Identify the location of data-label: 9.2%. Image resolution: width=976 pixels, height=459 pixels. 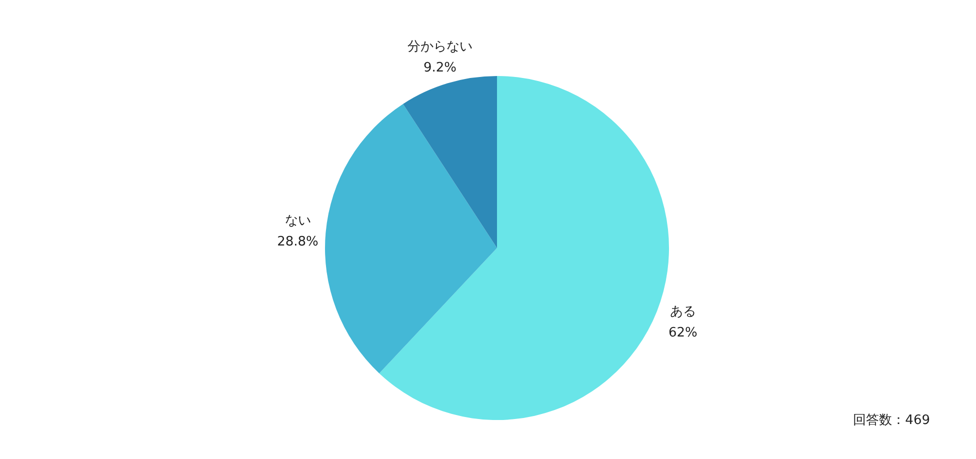
(440, 68).